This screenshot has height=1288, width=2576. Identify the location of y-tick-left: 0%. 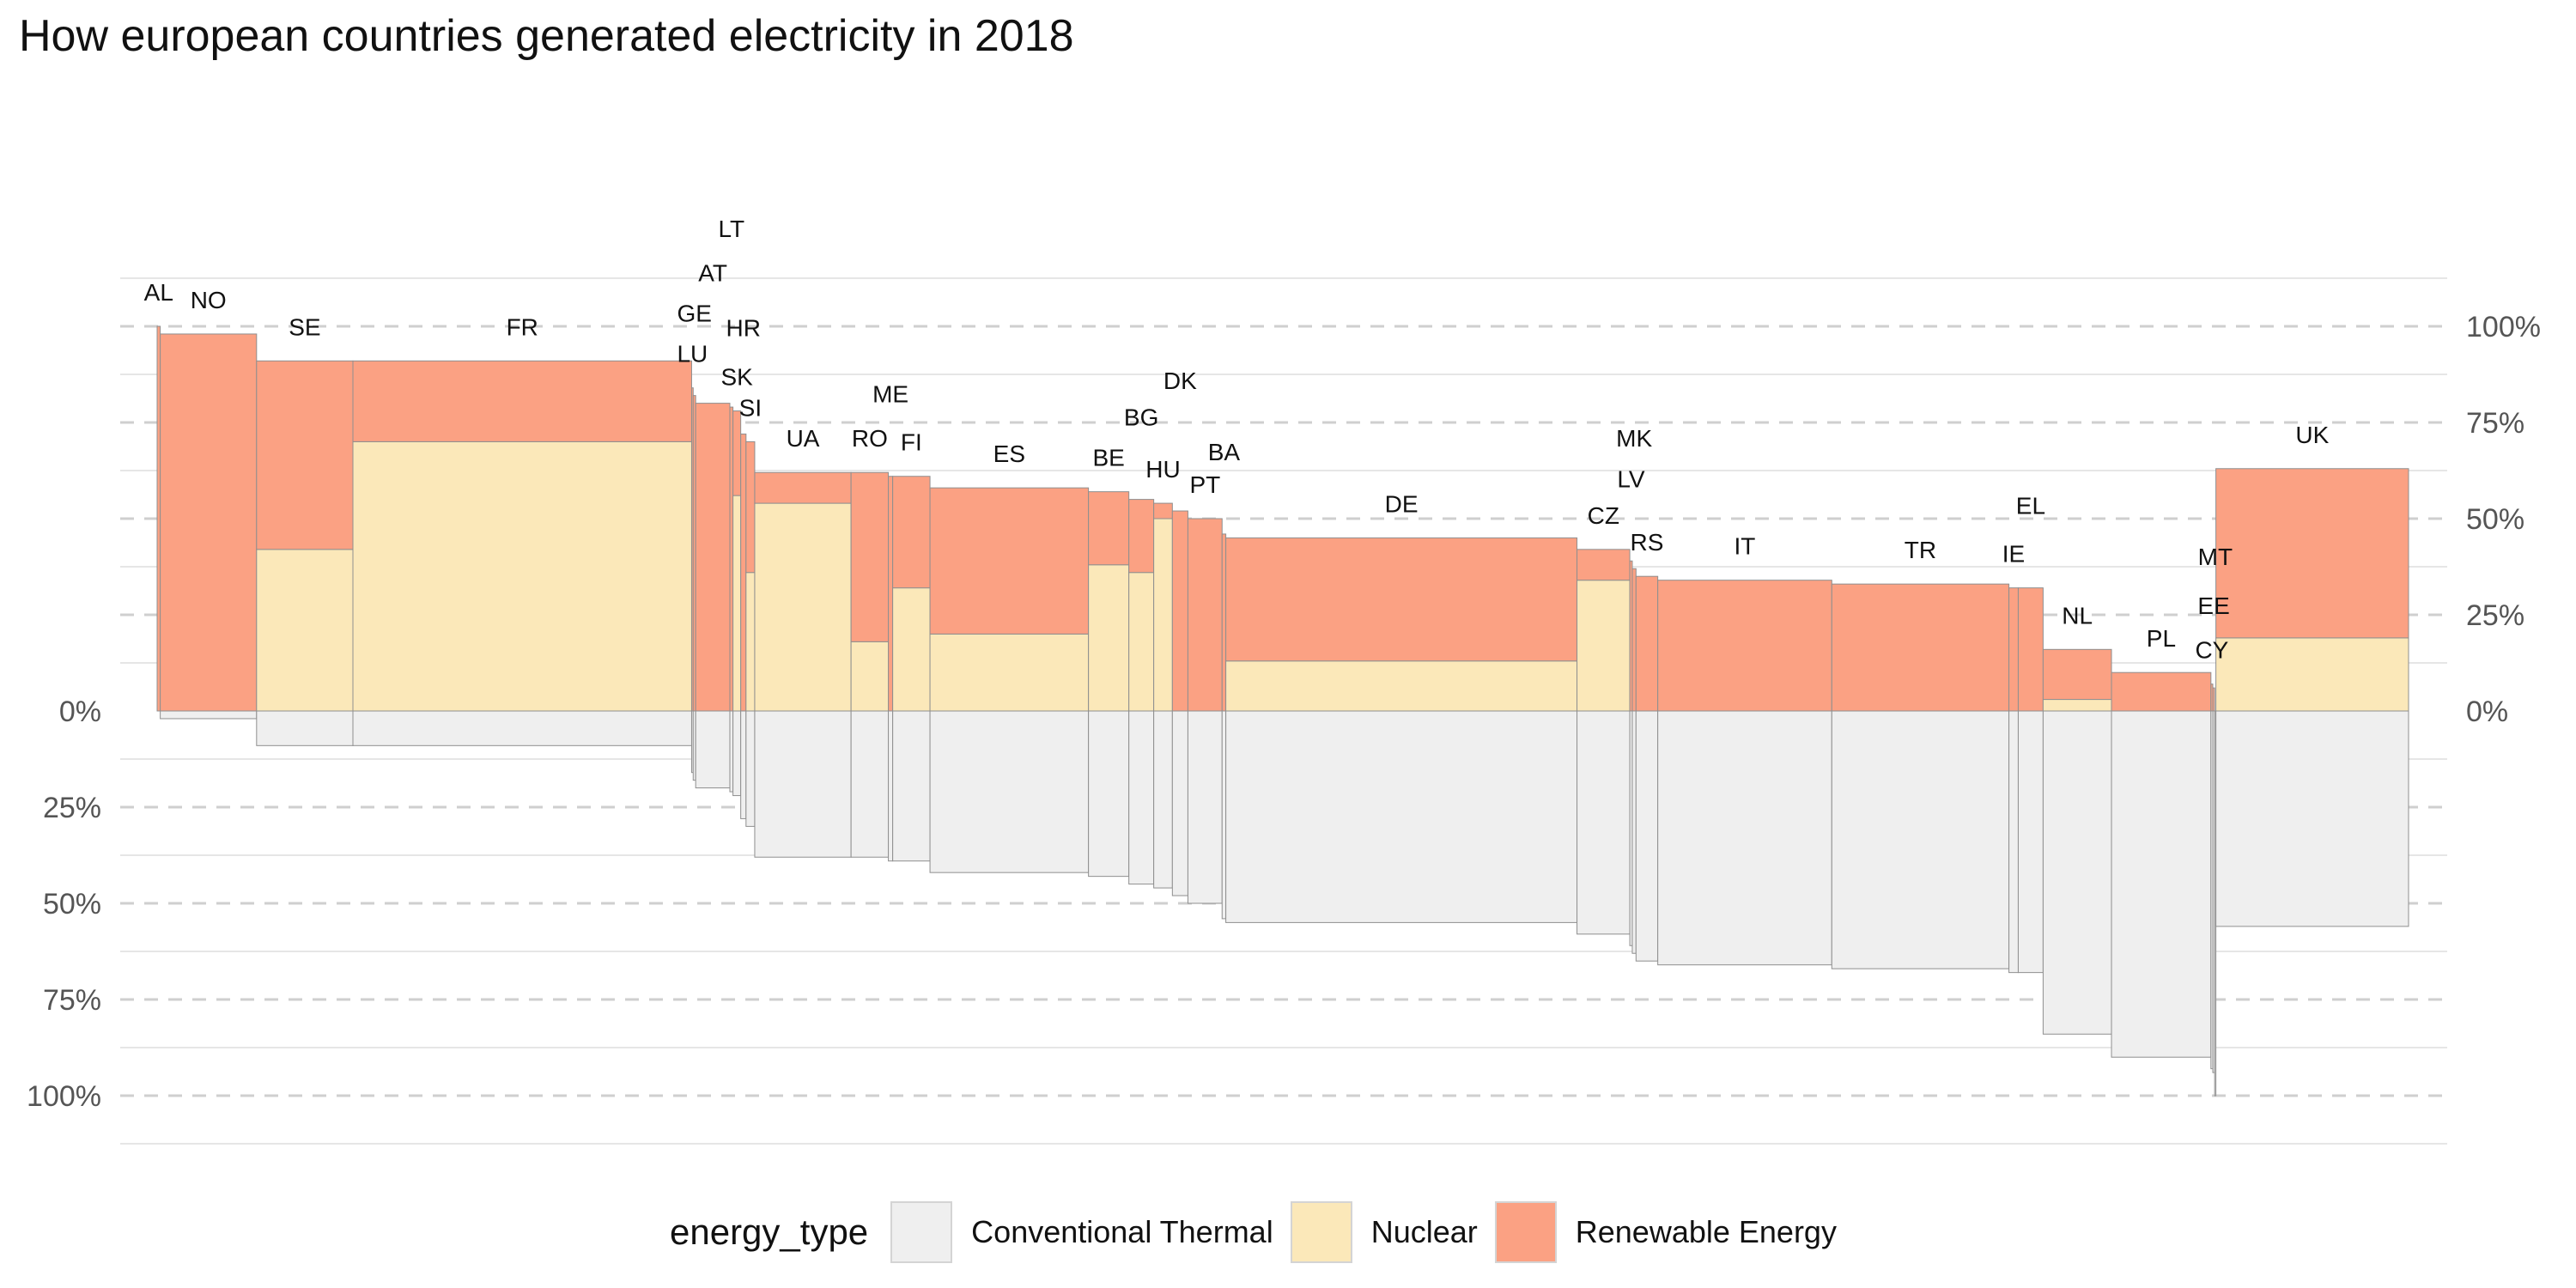
(80, 712).